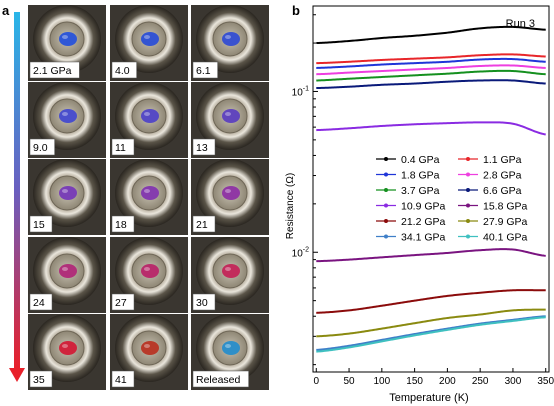 Image resolution: width=554 pixels, height=406 pixels. Describe the element at coordinates (502, 160) in the screenshot. I see `legend-label: 1.1 GPa` at that location.